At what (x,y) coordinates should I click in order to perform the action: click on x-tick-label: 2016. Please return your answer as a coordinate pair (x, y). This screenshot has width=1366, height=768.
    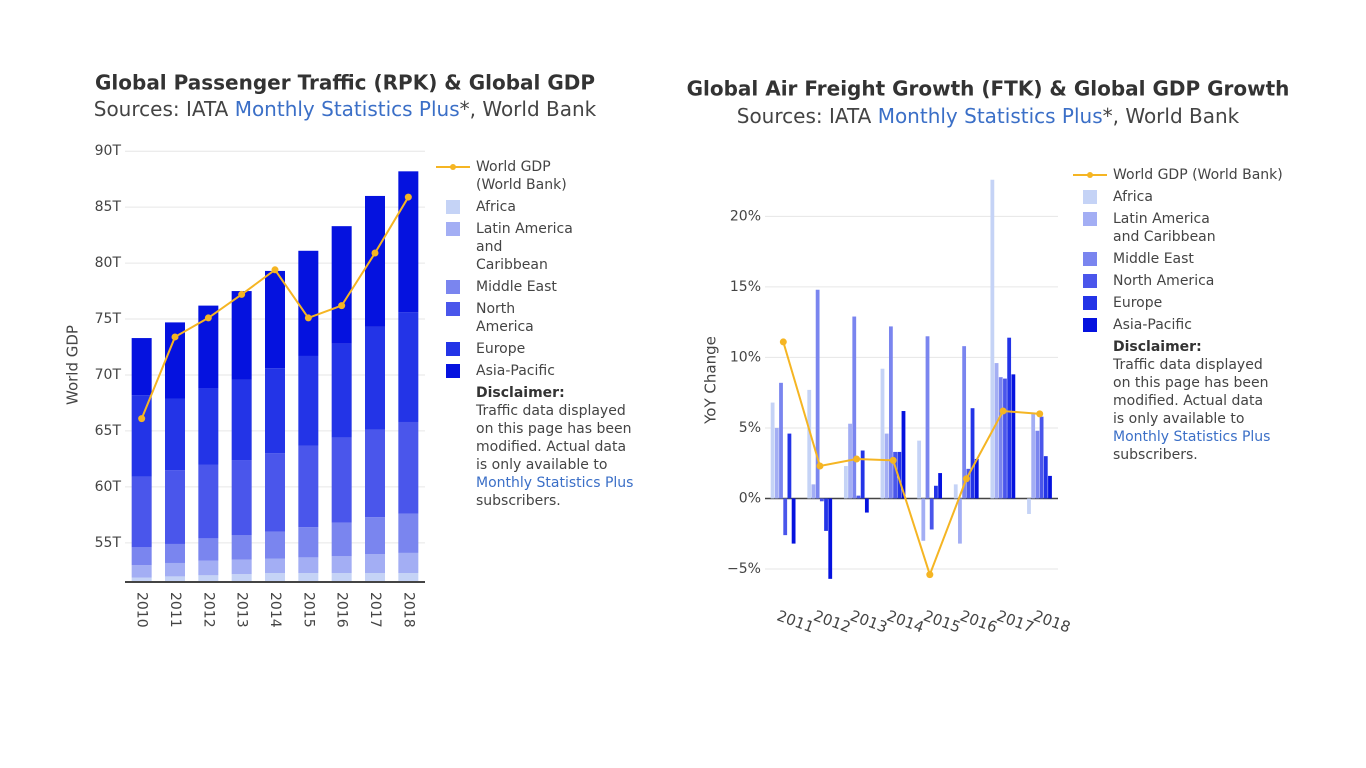
    Looking at the image, I should click on (342, 610).